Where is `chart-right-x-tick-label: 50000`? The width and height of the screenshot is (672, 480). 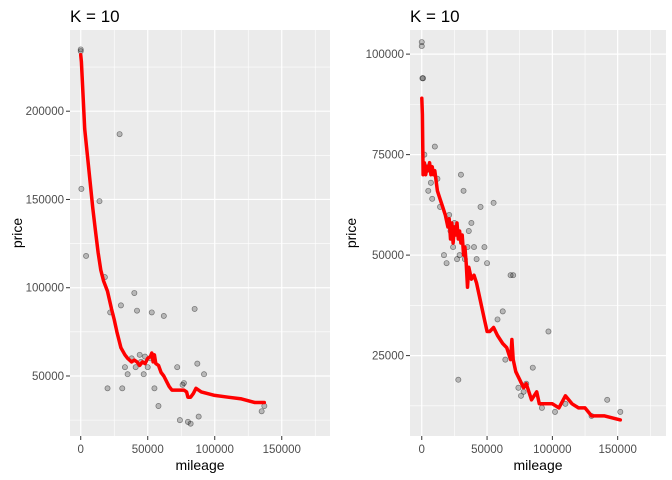 chart-right-x-tick-label: 50000 is located at coordinates (487, 450).